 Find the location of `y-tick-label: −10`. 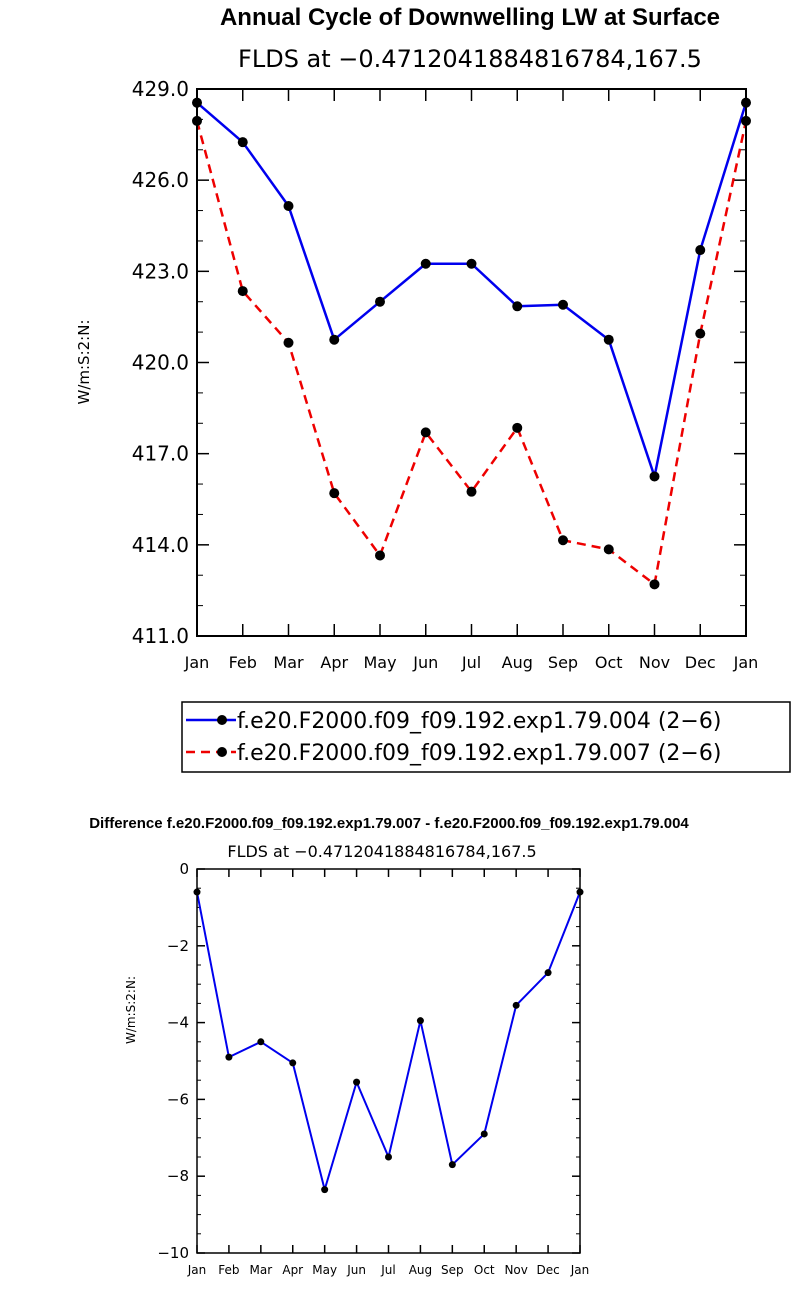

y-tick-label: −10 is located at coordinates (173, 1253).